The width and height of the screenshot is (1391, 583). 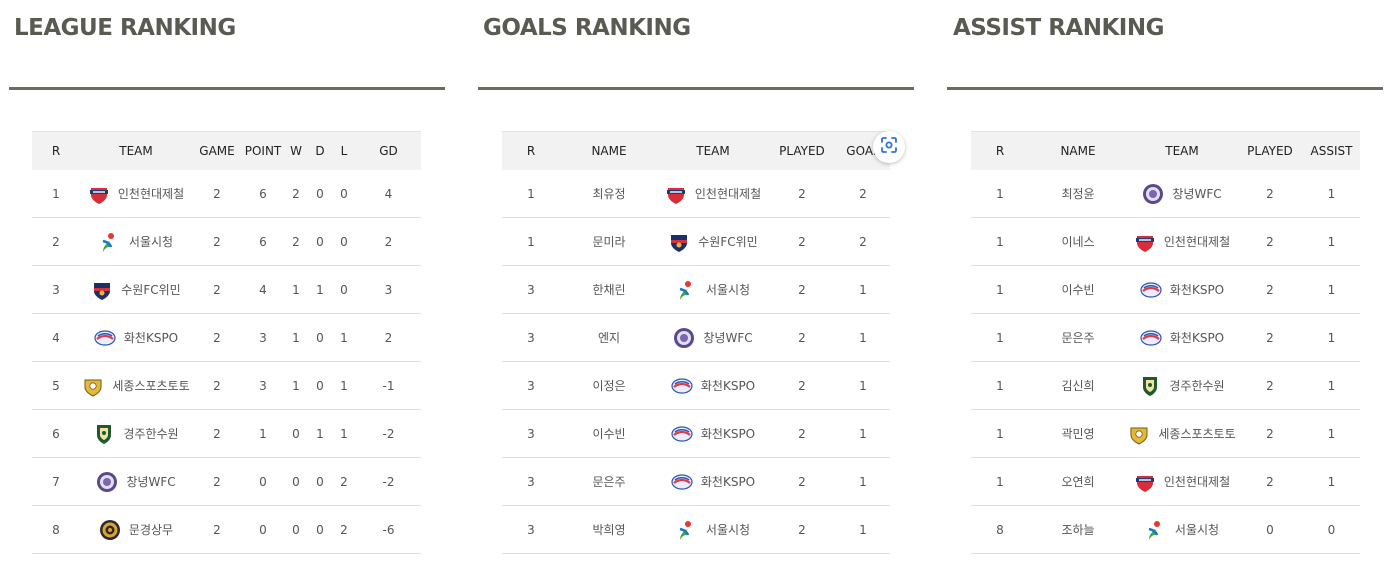 I want to click on goals-ranking-title: GOALS RANKING, so click(x=587, y=28).